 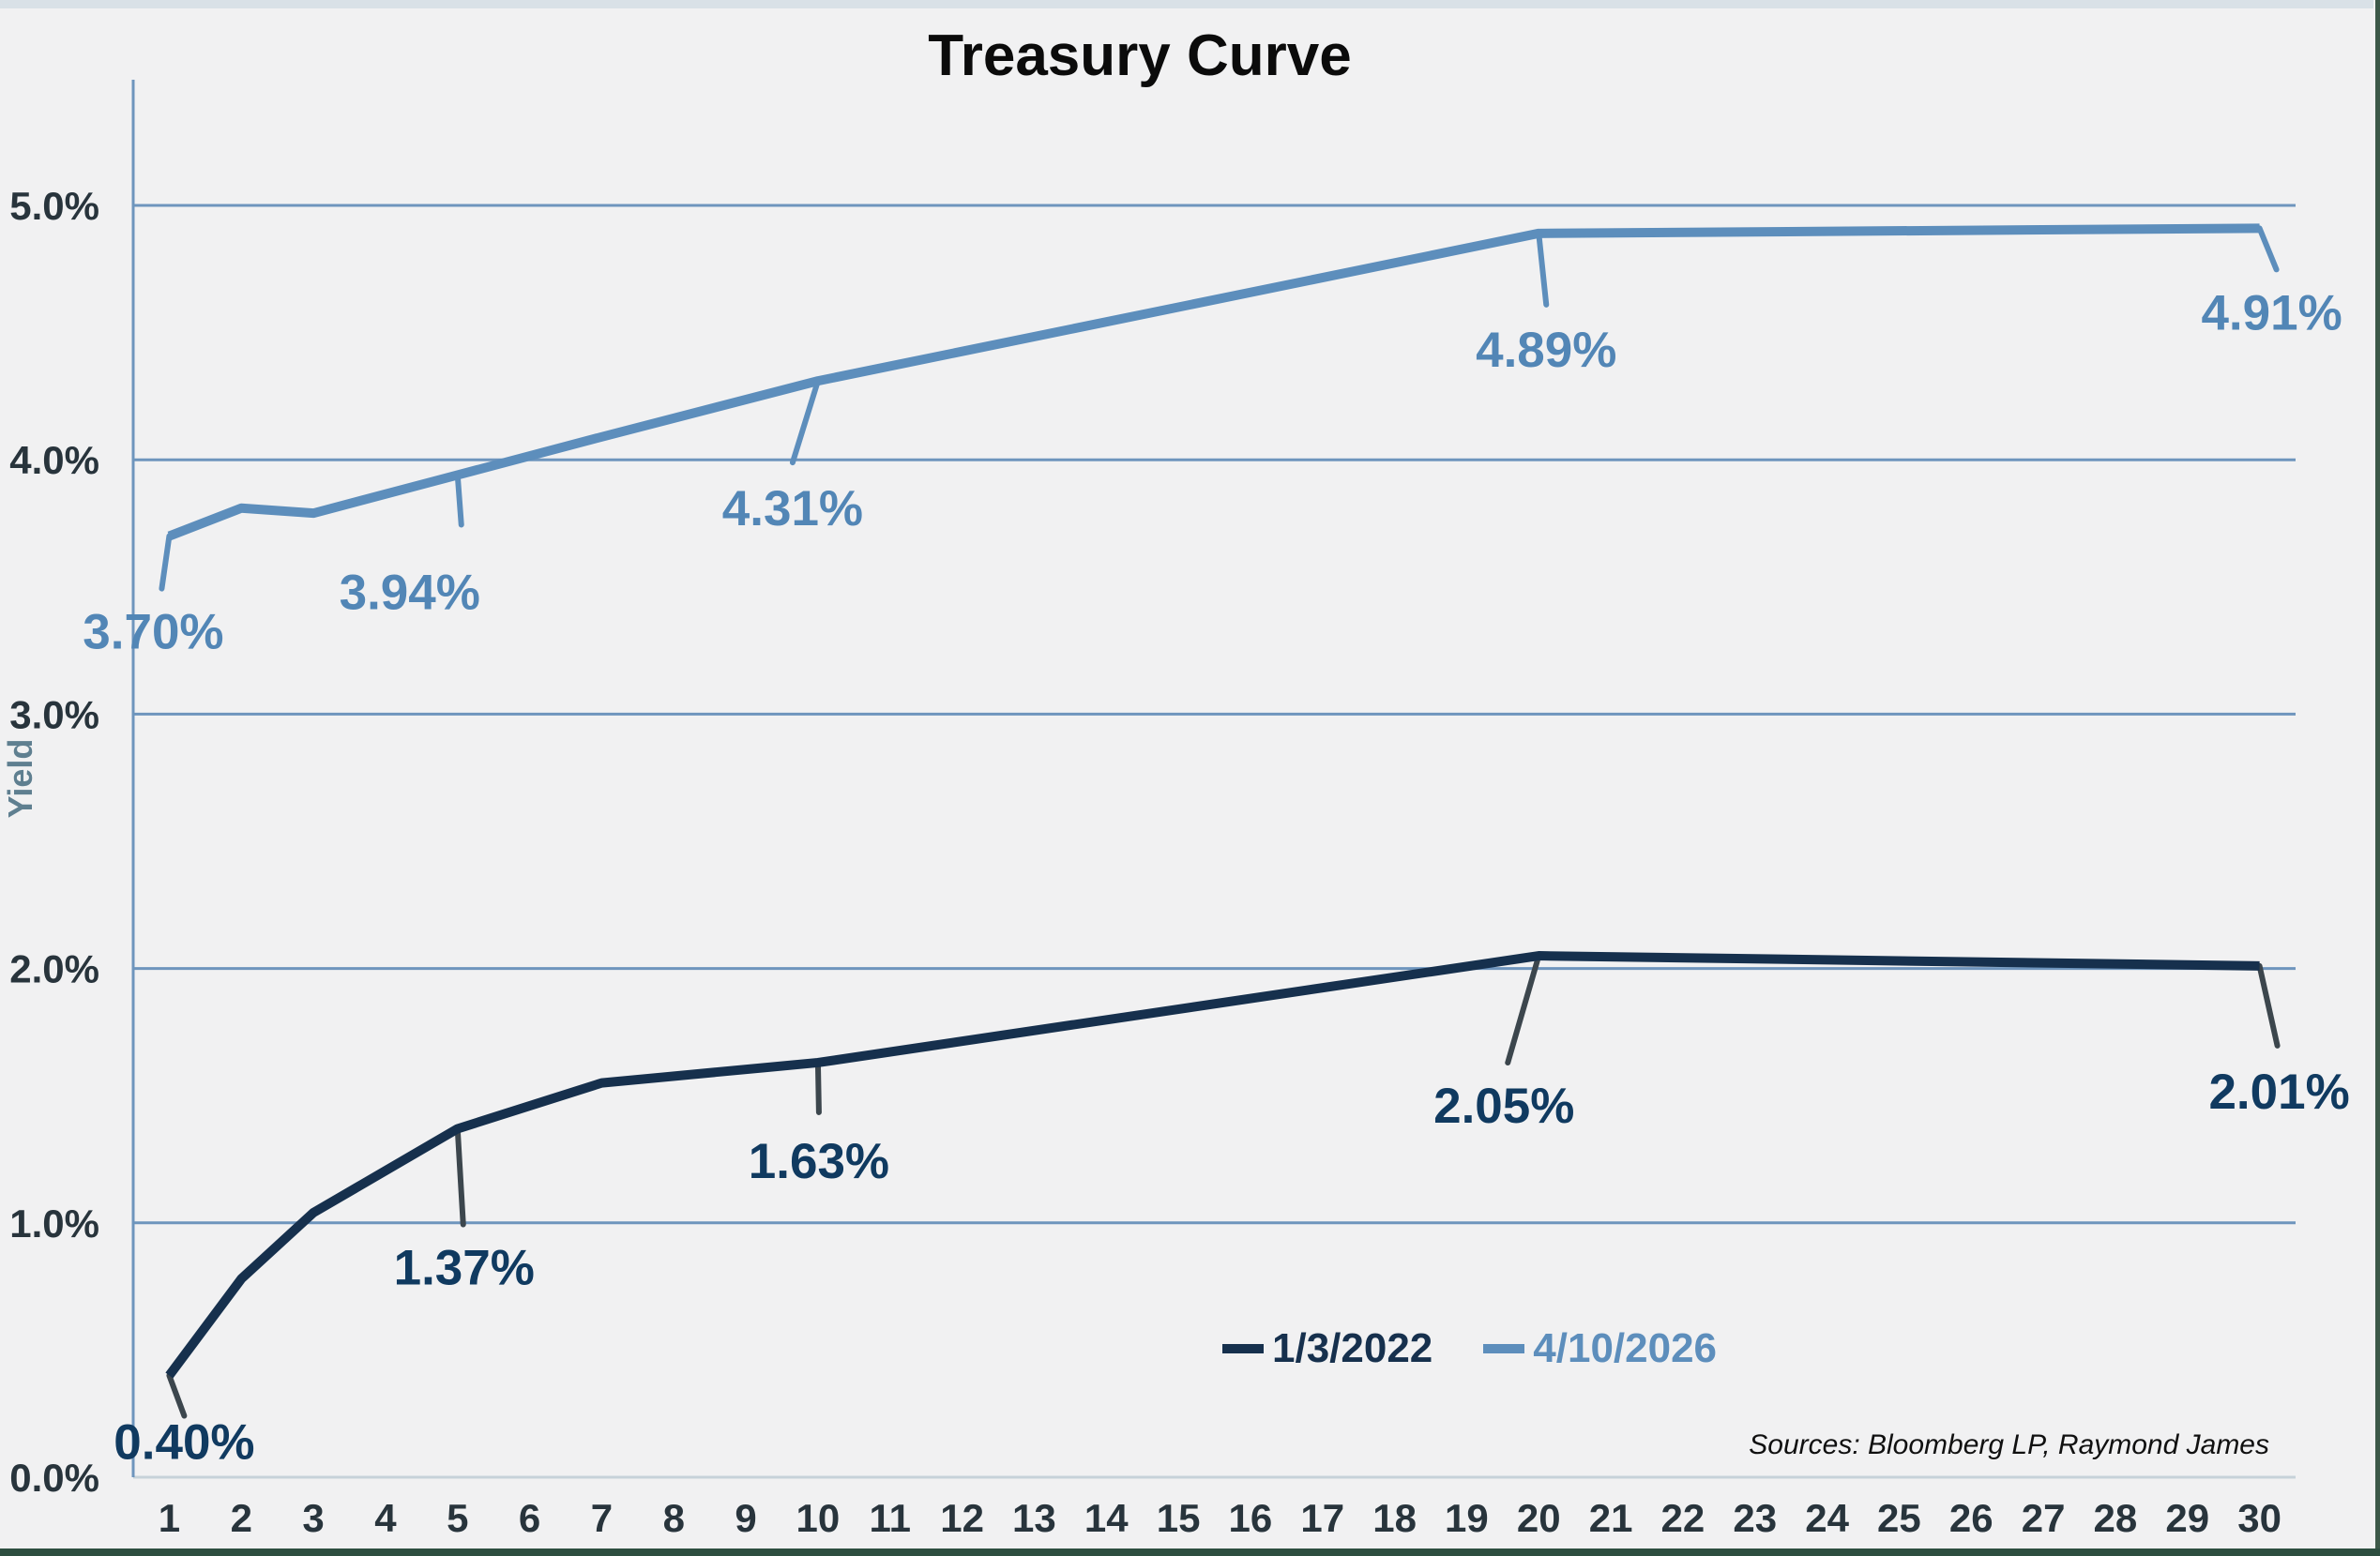 What do you see at coordinates (1106, 1518) in the screenshot?
I see `x-axis-tick-label: 14` at bounding box center [1106, 1518].